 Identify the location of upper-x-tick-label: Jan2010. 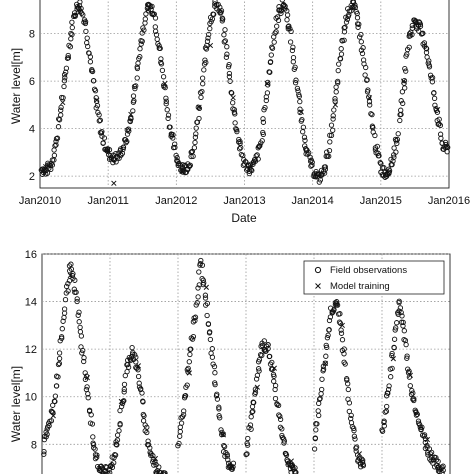
(40, 201).